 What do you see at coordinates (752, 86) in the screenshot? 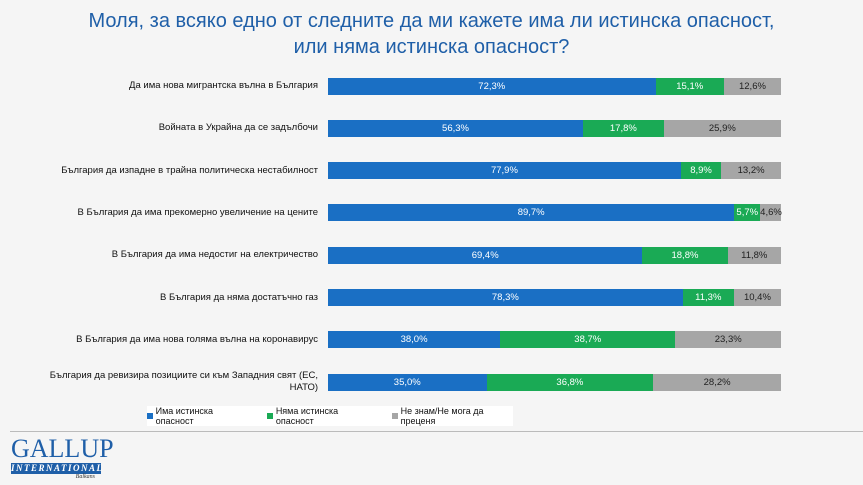
I see `bar-segment: 12,6%` at bounding box center [752, 86].